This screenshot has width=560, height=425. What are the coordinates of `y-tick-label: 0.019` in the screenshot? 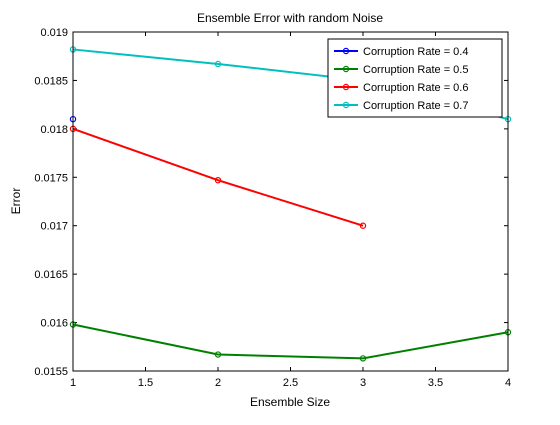 It's located at (54, 33).